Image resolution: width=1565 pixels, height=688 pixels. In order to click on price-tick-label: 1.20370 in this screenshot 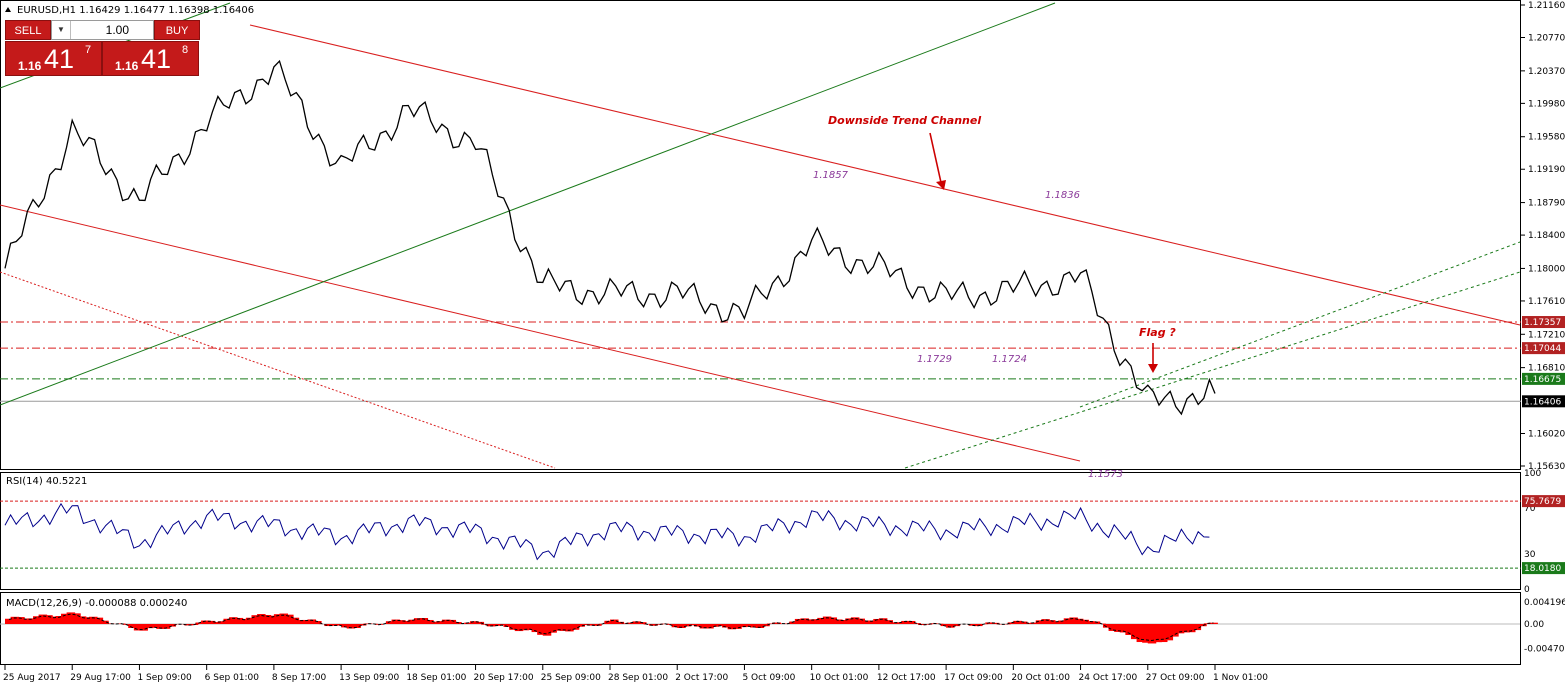, I will do `click(1546, 72)`.